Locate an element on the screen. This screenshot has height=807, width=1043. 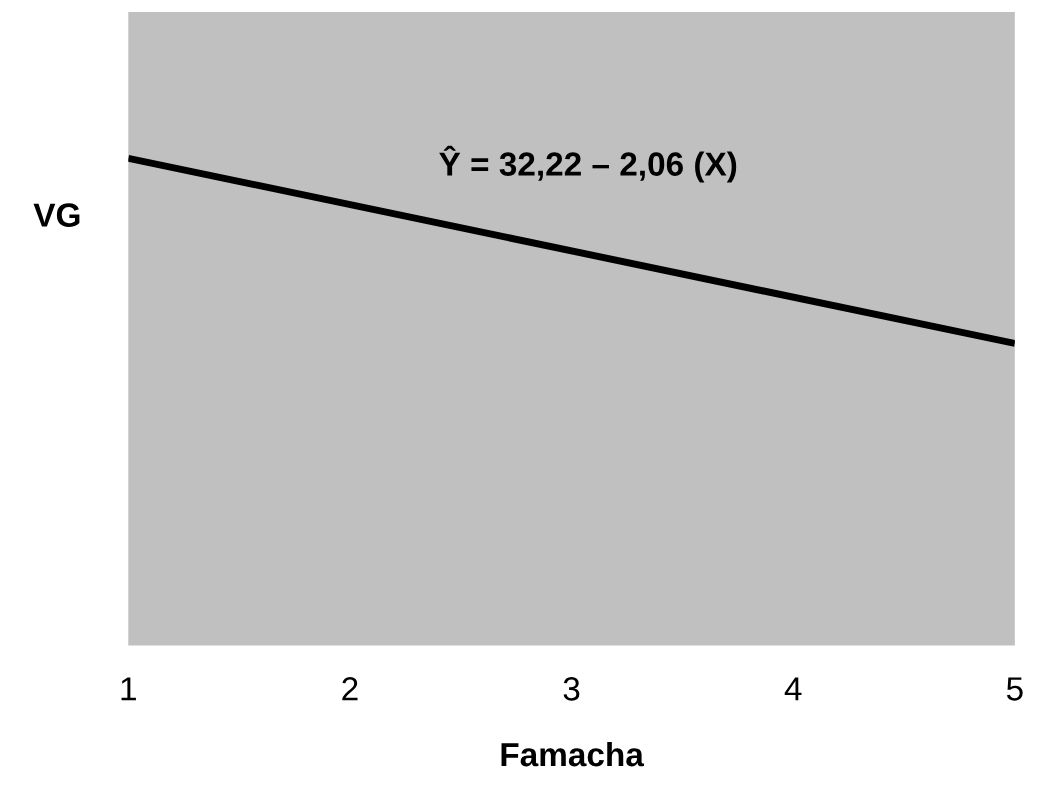
x-tick-label: 3 is located at coordinates (571, 689).